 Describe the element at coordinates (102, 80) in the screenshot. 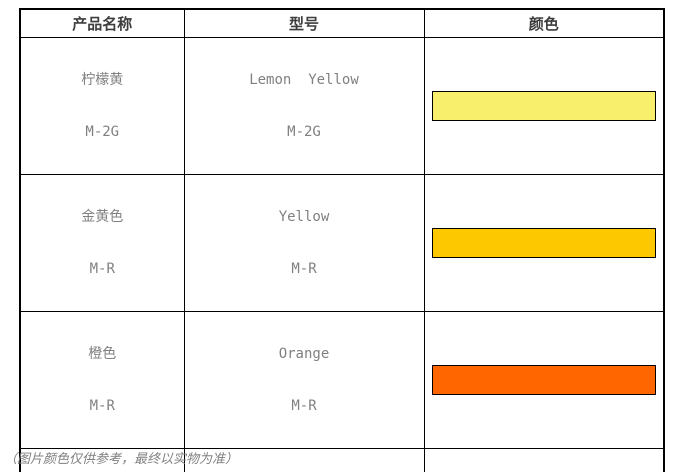

I see `product-name: 柠檬黄` at that location.